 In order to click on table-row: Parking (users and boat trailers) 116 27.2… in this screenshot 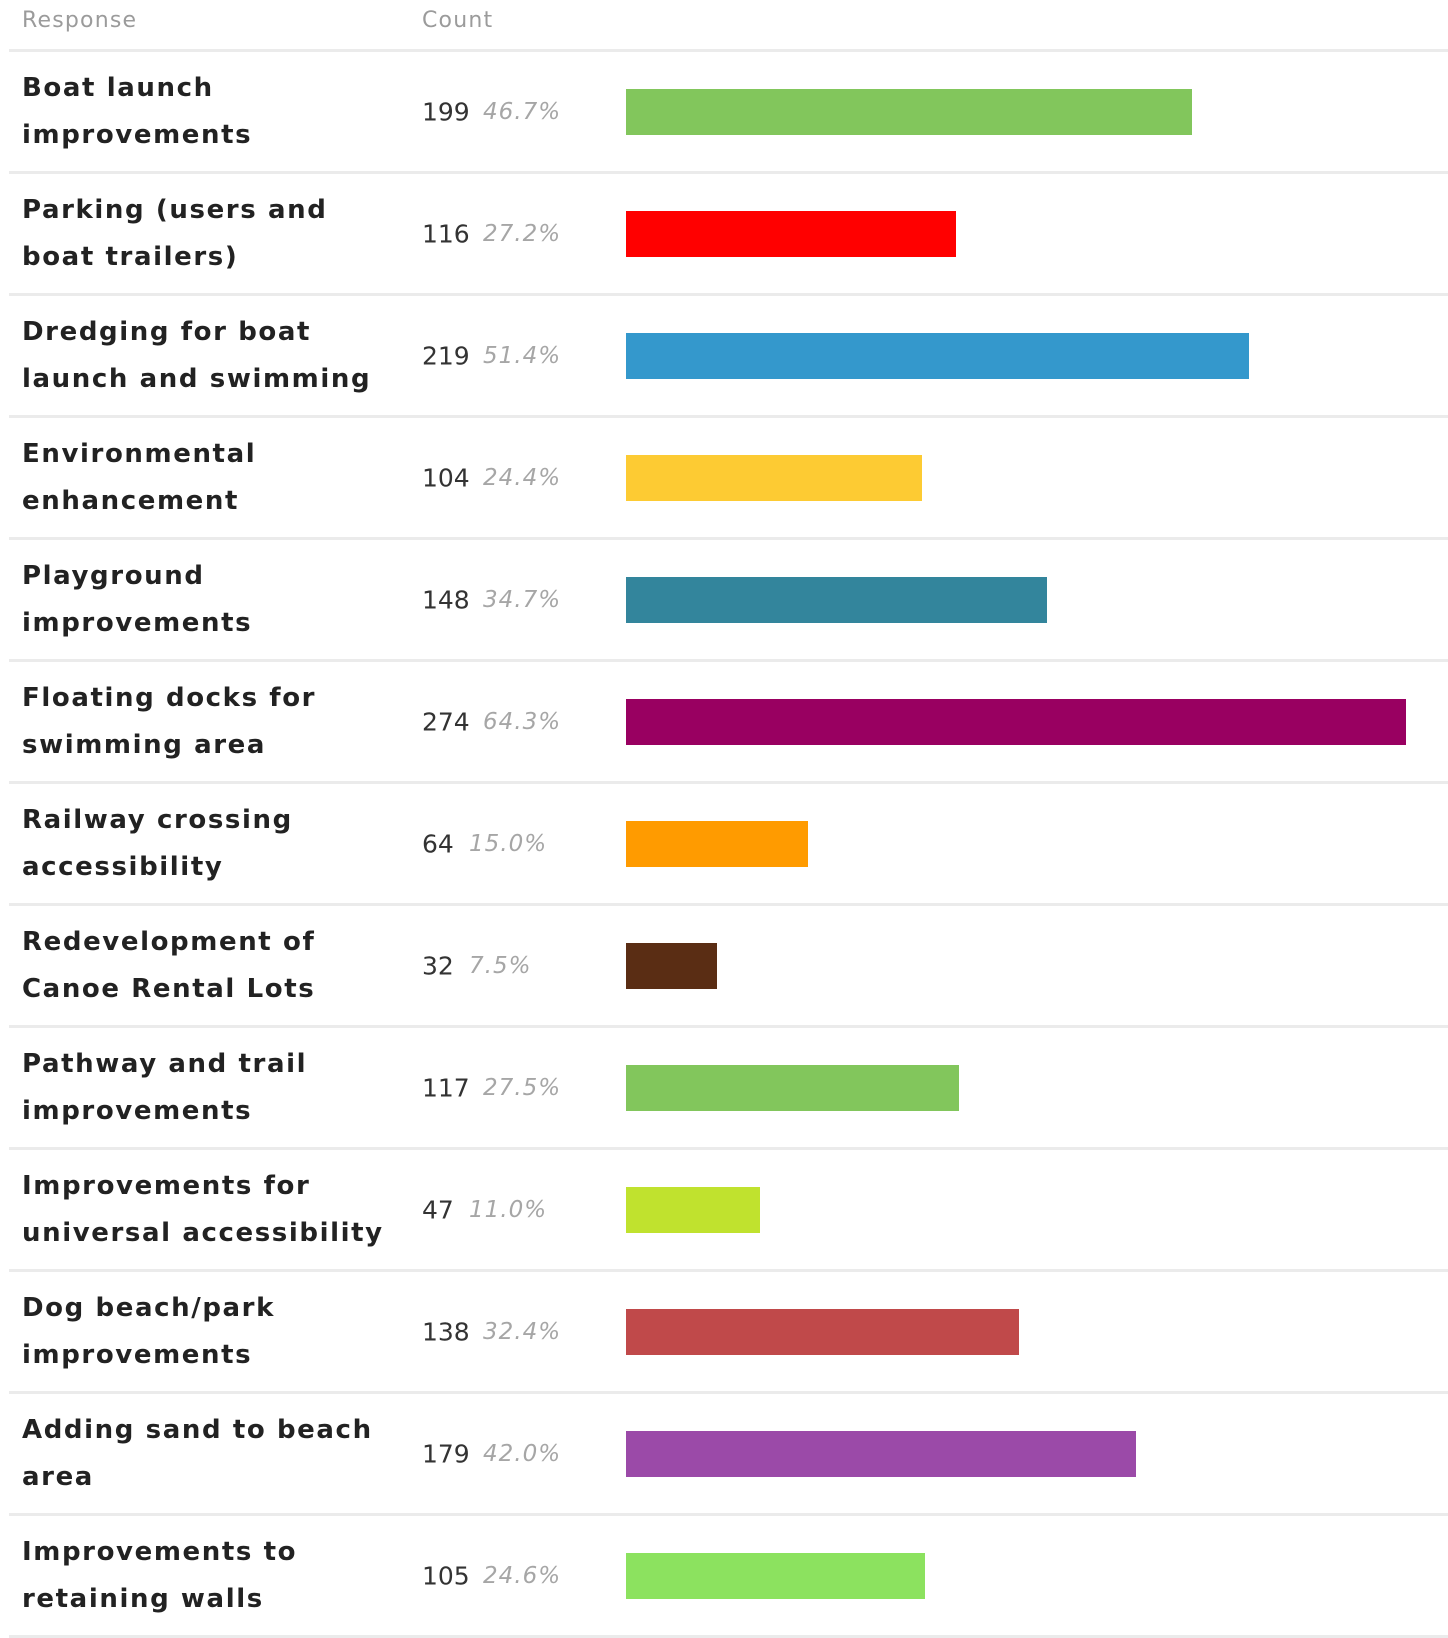, I will do `click(728, 235)`.